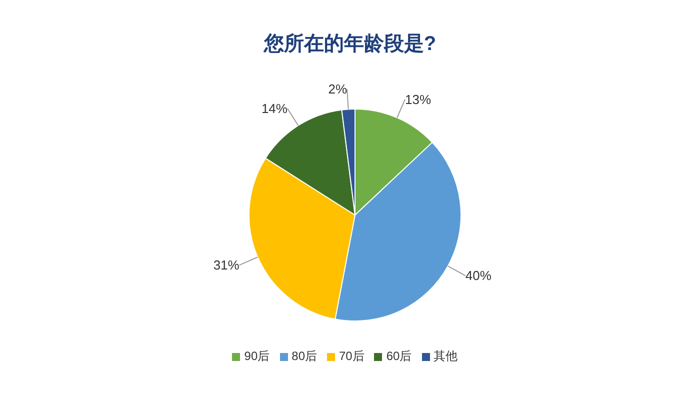  What do you see at coordinates (350, 44) in the screenshot?
I see `chart-title: 您所在的年龄段是?` at bounding box center [350, 44].